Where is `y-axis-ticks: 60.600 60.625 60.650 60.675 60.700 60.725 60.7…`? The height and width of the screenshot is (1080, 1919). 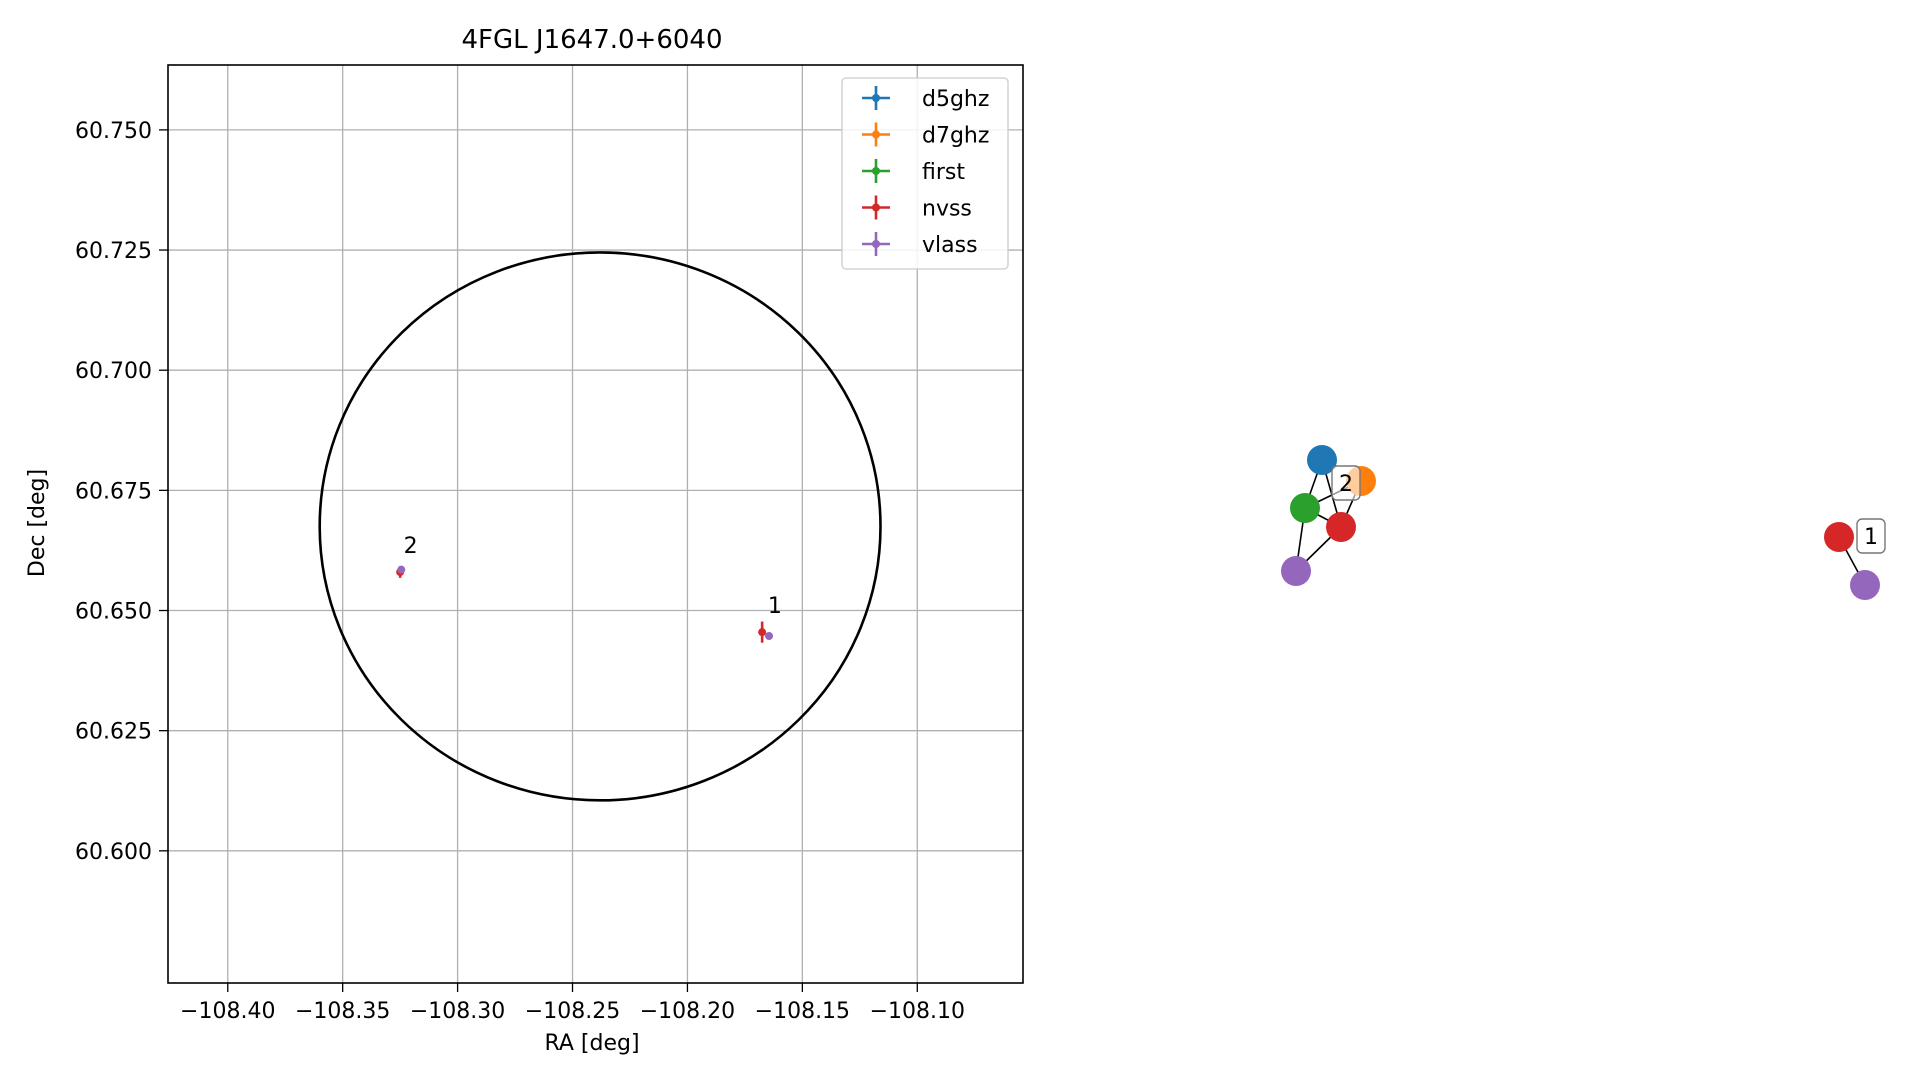
y-axis-ticks: 60.600 60.625 60.650 60.675 60.700 60.725 60.7… is located at coordinates (121, 492).